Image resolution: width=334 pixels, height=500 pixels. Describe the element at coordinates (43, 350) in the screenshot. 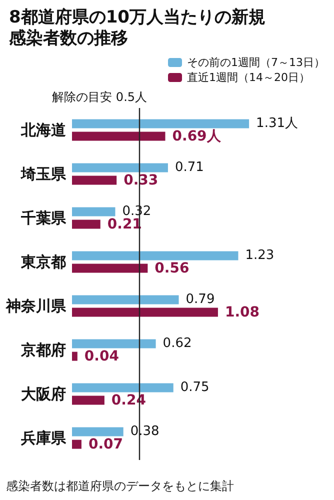

I see `y-tick-label: 京都府` at that location.